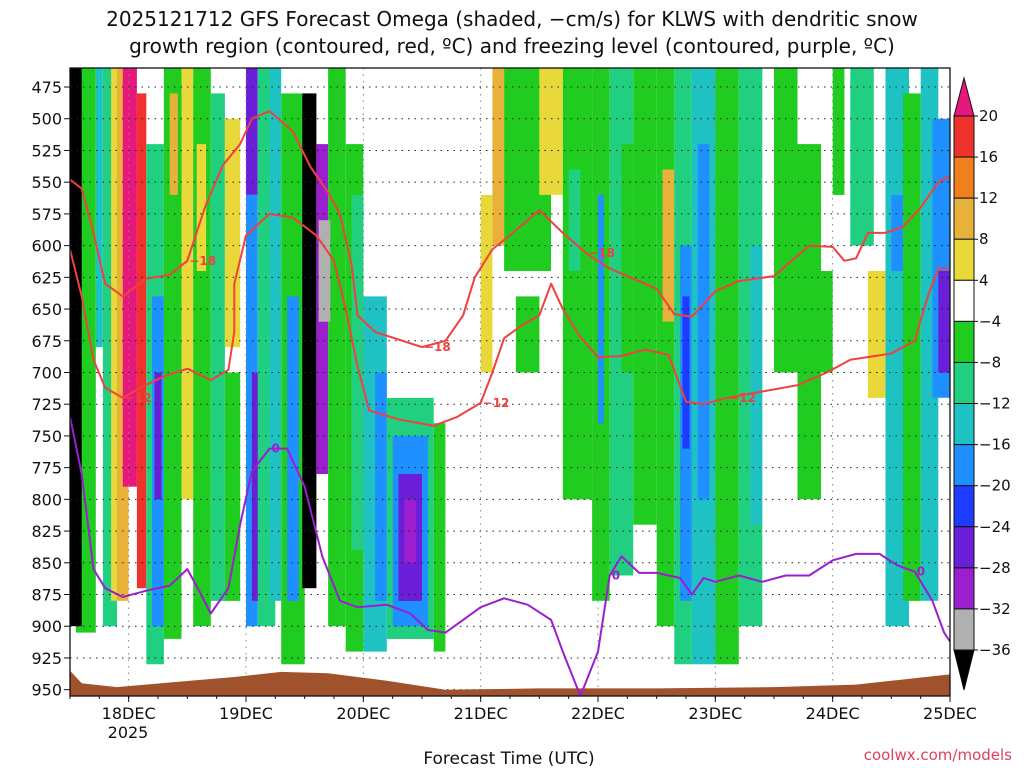  I want to click on colorbar: 20 16 12 8 4 −4 −8 −12 −16 −20 −24 −28 −32 −36, so click(982, 383).